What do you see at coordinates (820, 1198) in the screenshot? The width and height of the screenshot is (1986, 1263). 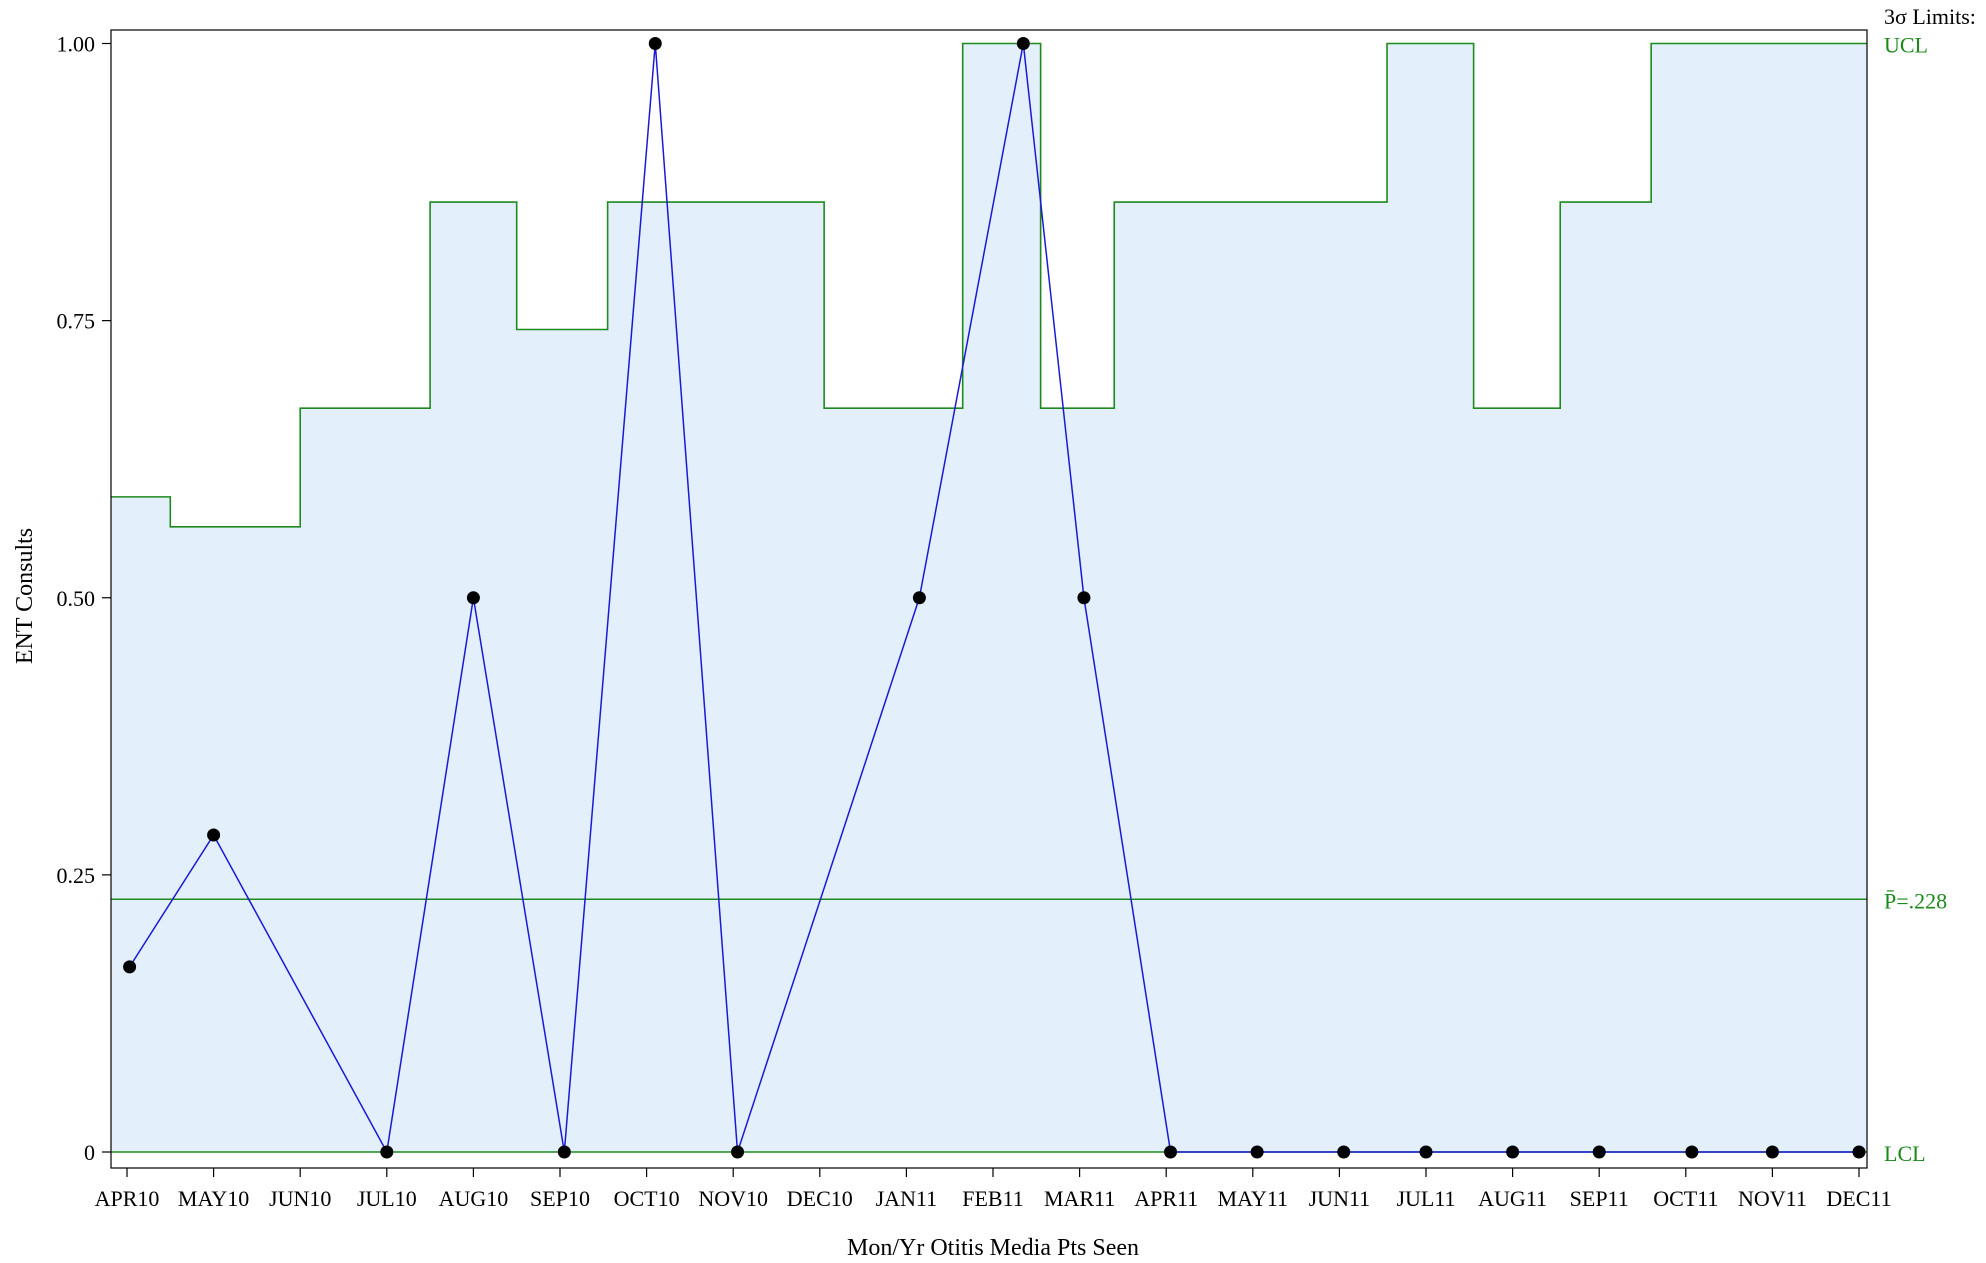 I see `x-tick-label: DEC10` at bounding box center [820, 1198].